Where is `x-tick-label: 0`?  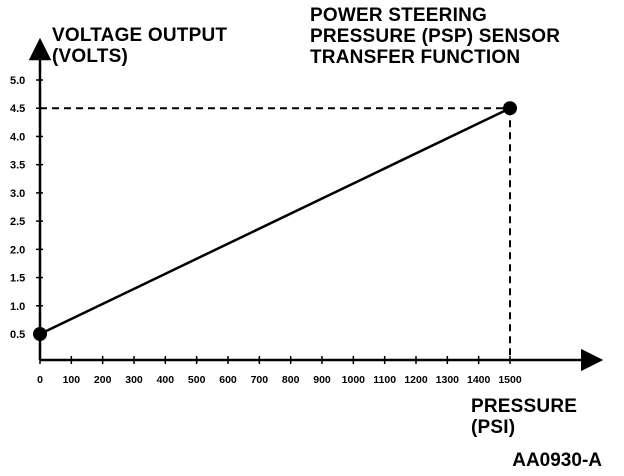 x-tick-label: 0 is located at coordinates (40, 380).